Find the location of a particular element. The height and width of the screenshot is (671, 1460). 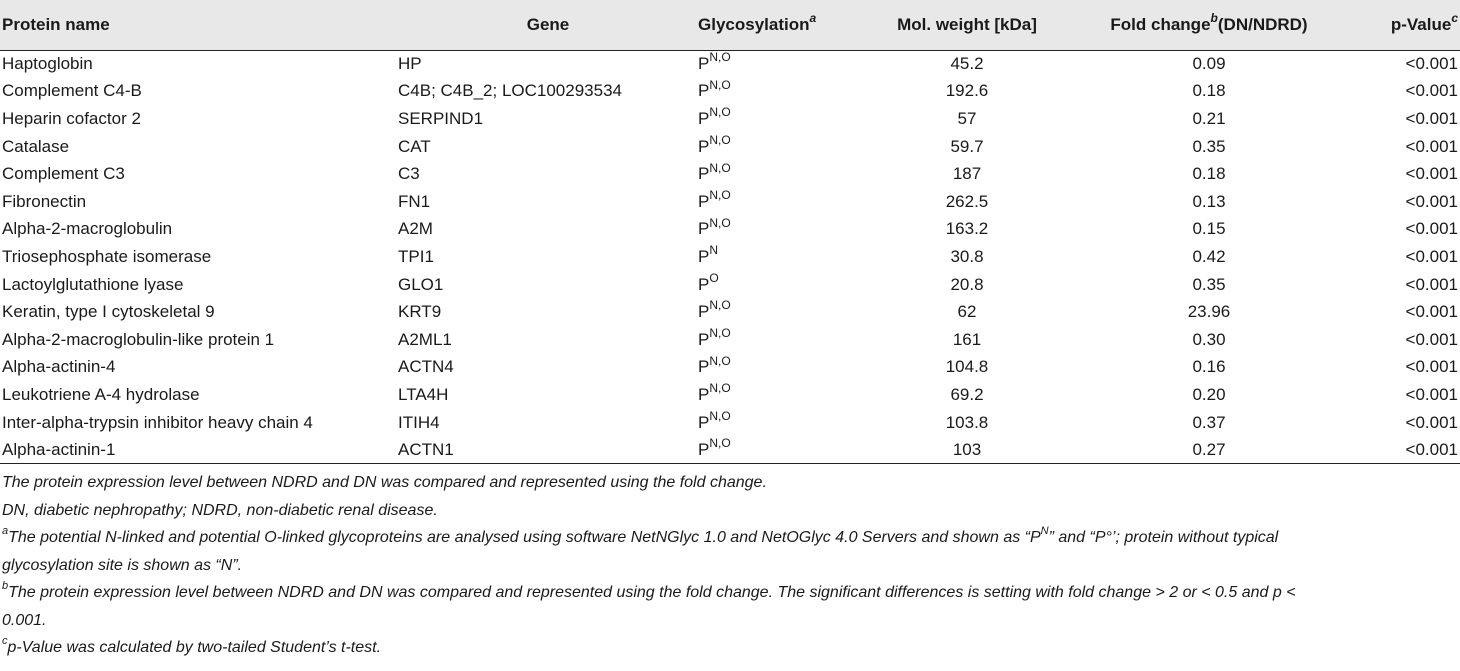

cell-fold-change: 0.21 is located at coordinates (1209, 118).